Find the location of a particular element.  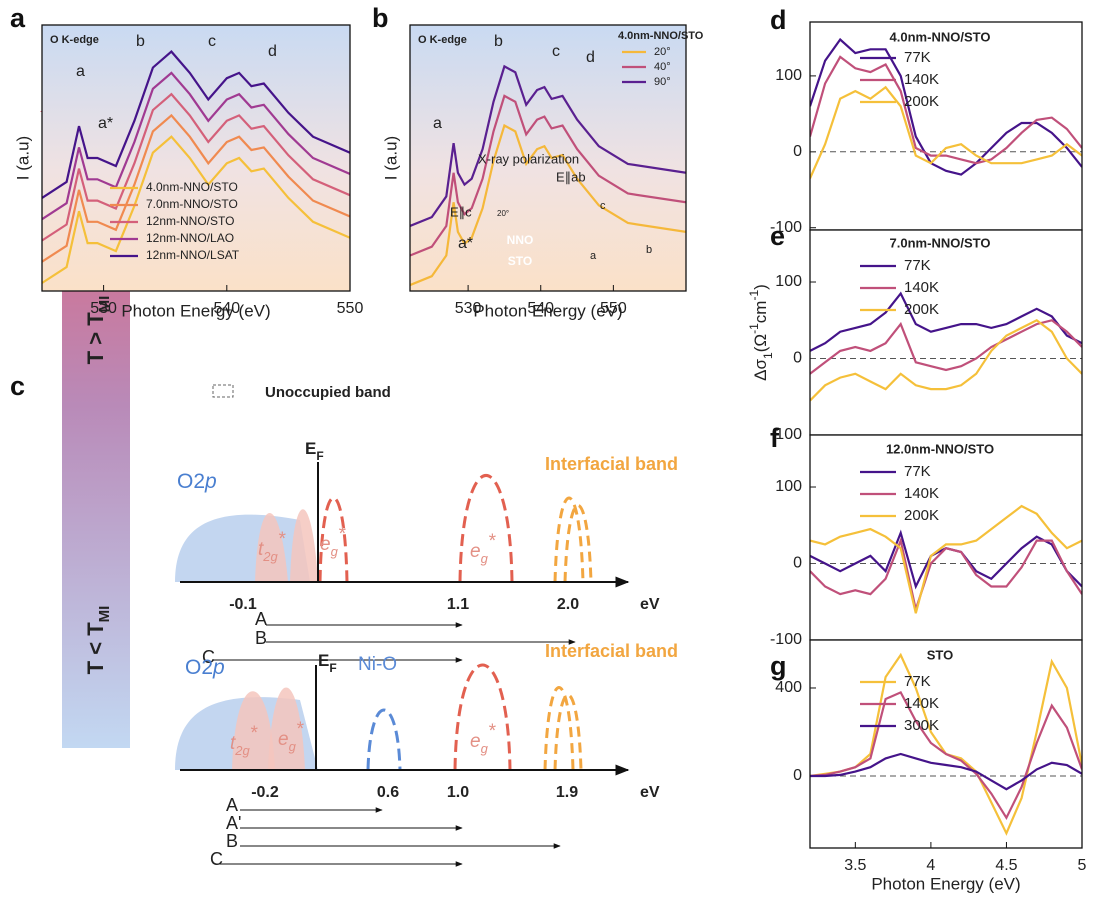

t2g-band is located at coordinates (271, 547).